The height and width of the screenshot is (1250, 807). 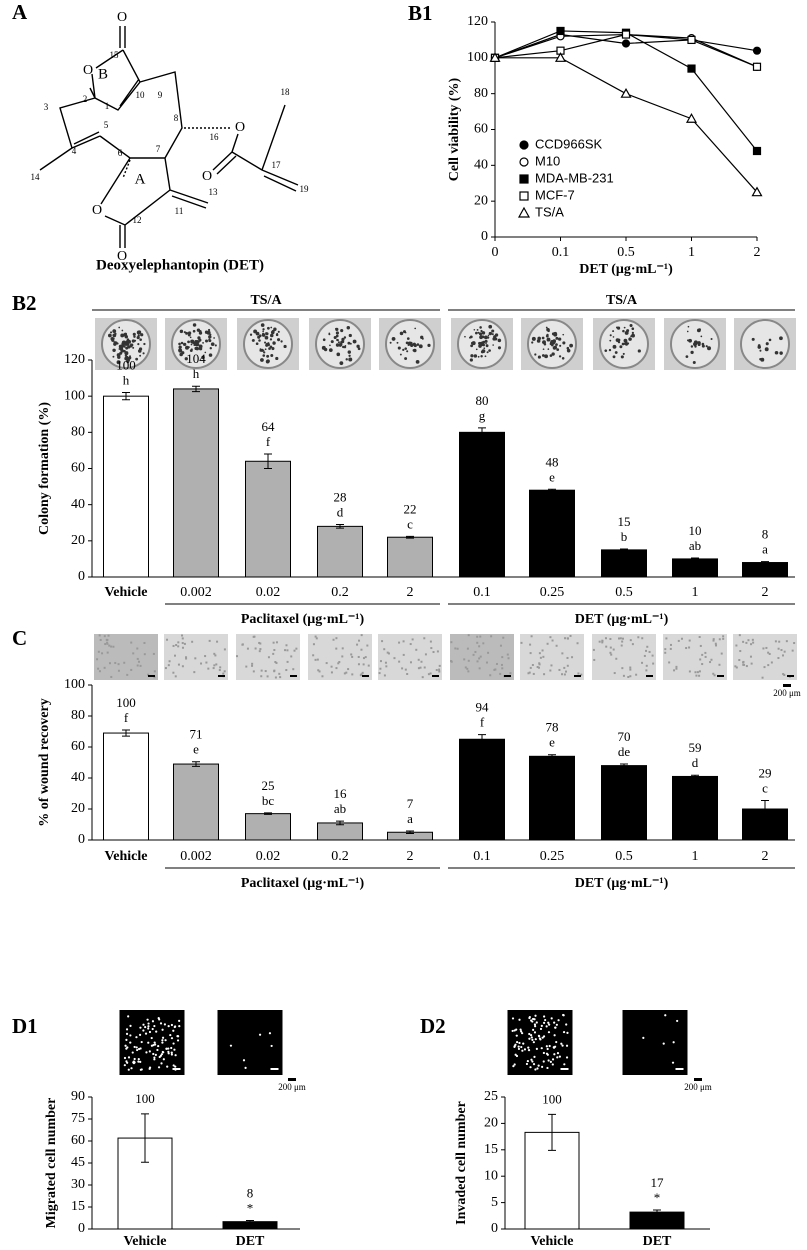 What do you see at coordinates (552, 1132) in the screenshot?
I see `error-bar` at bounding box center [552, 1132].